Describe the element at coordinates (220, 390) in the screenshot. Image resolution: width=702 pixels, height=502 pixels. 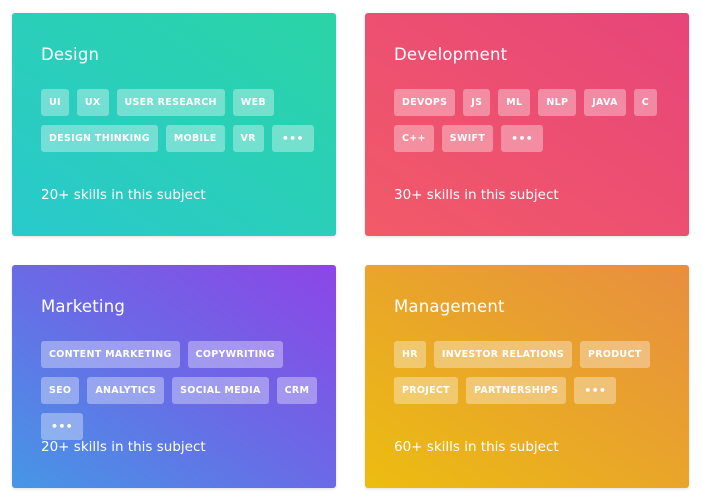
I see `skill-tag: SOCIAL MEDIA` at that location.